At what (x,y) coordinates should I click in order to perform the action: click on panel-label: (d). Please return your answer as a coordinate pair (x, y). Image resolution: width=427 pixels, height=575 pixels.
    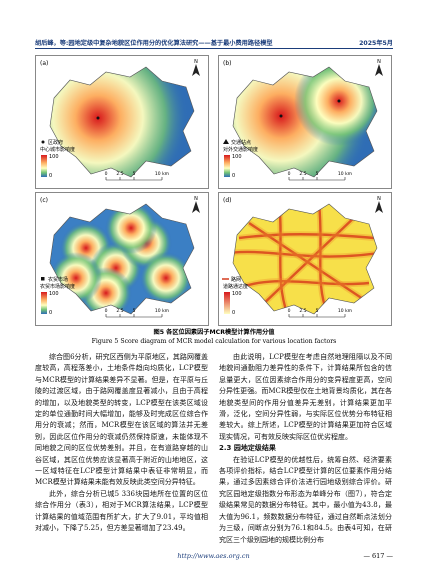
    Looking at the image, I should click on (227, 200).